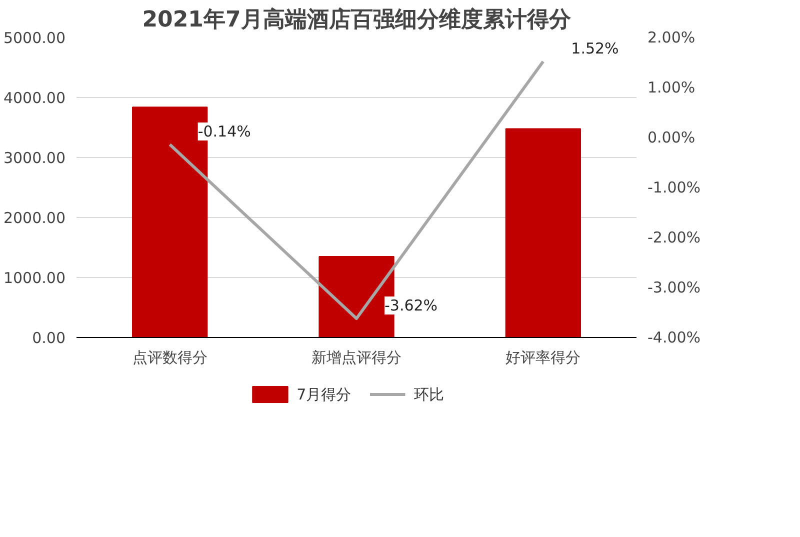  I want to click on y2-tick-label: 1.00%, so click(672, 87).